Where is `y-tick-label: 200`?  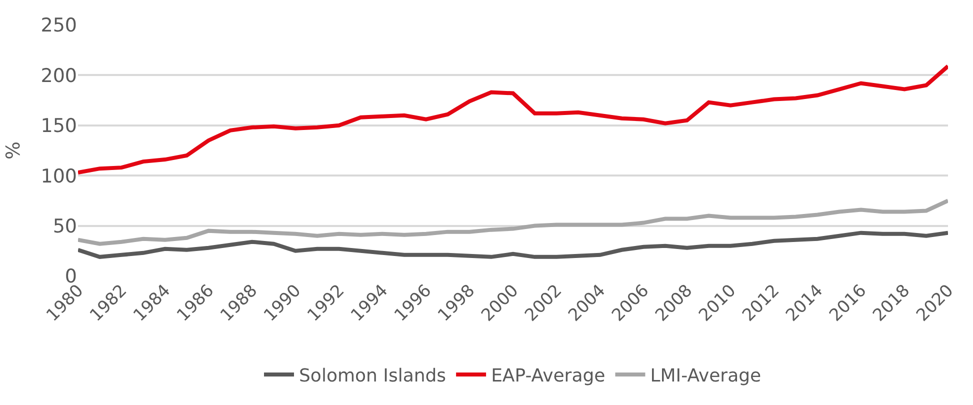
y-tick-label: 200 is located at coordinates (58, 75).